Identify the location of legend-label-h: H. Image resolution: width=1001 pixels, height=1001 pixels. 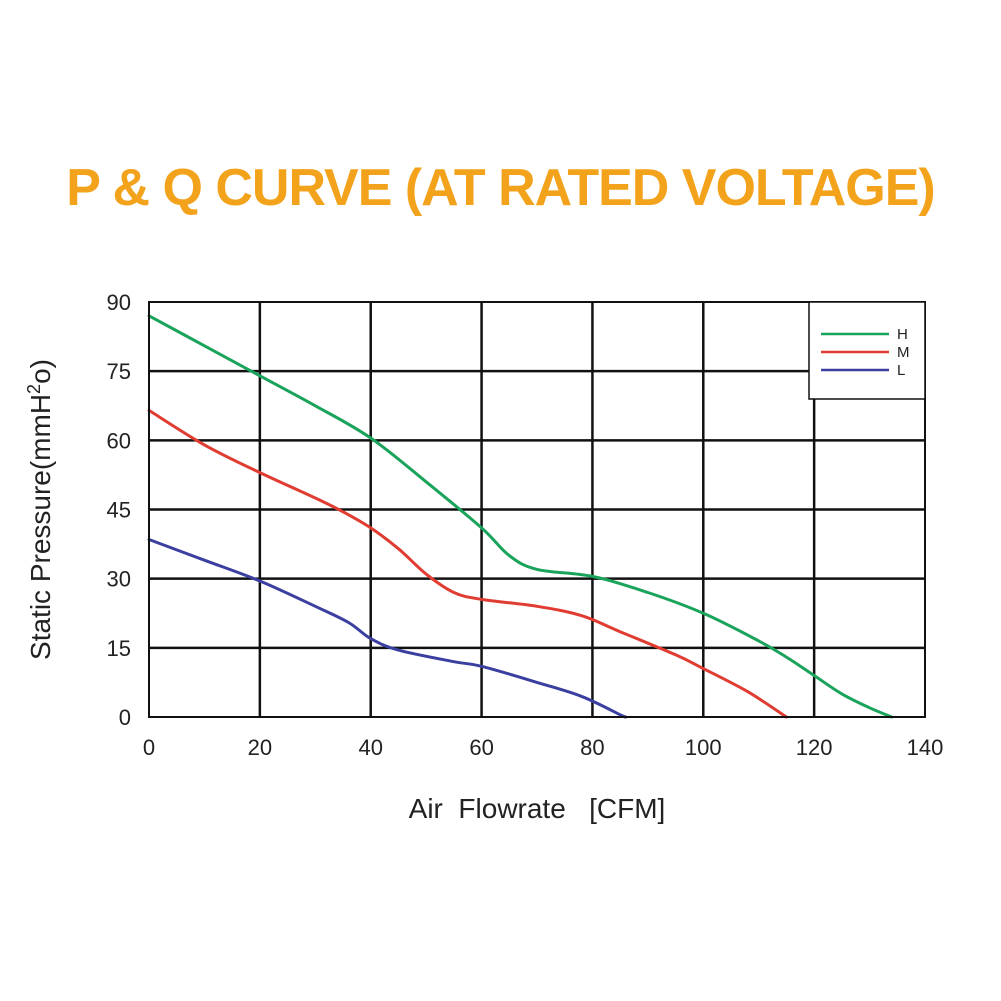
(902, 334).